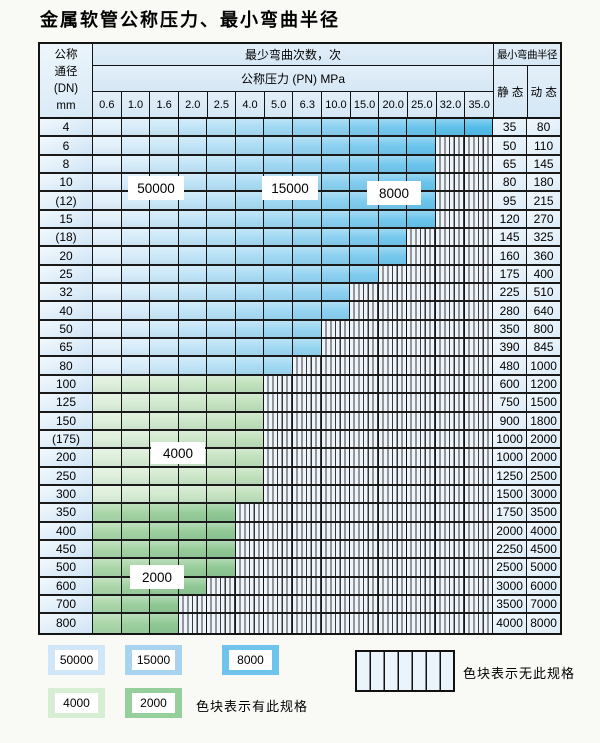 The height and width of the screenshot is (743, 600). I want to click on corner-line-2: 通径, so click(66, 71).